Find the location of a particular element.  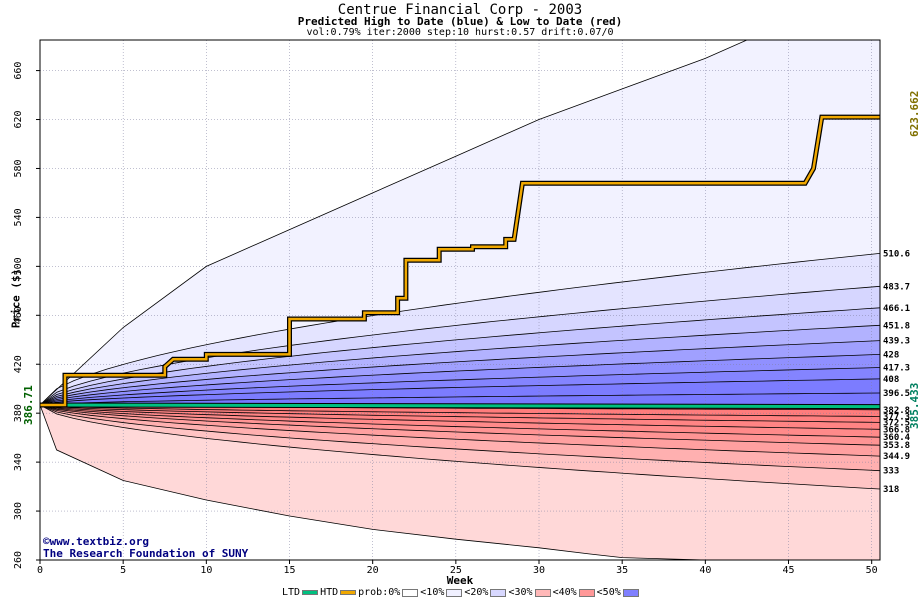

x-tick-label-35: 35 is located at coordinates (622, 570).